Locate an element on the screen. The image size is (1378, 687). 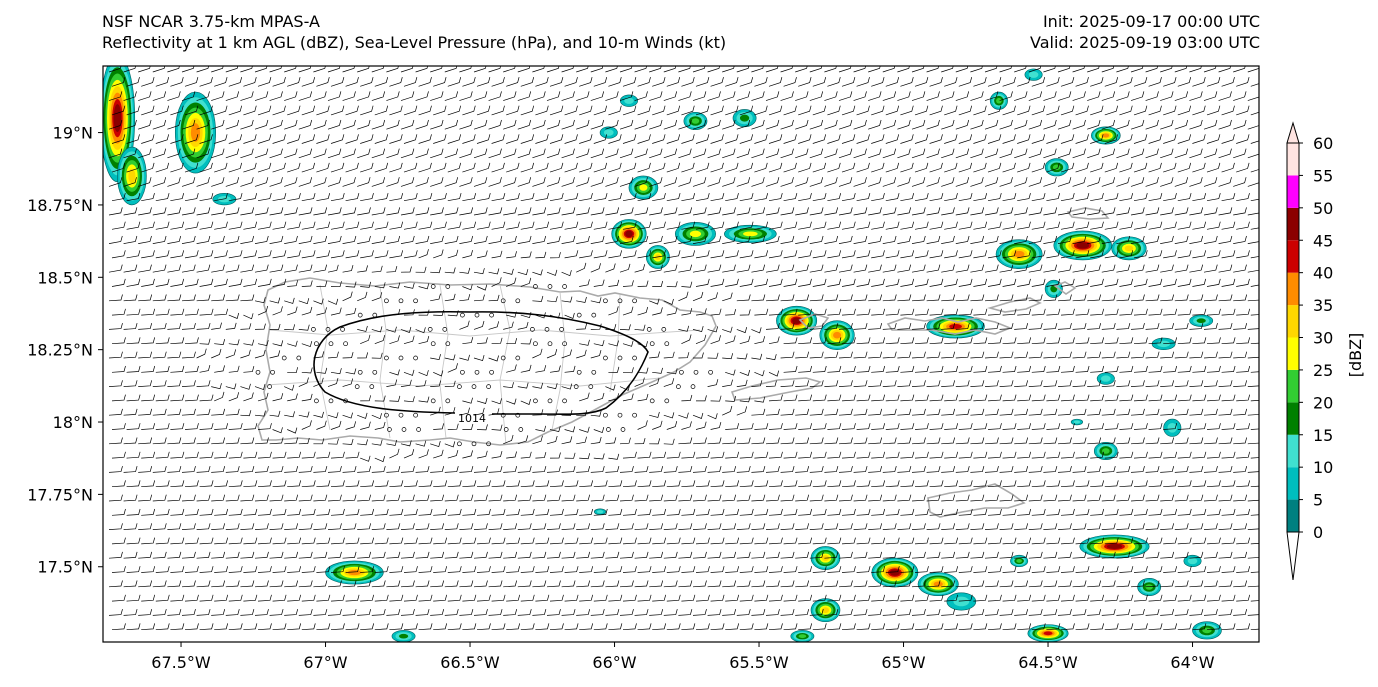
y-tick-label: 18°N is located at coordinates (73, 422).